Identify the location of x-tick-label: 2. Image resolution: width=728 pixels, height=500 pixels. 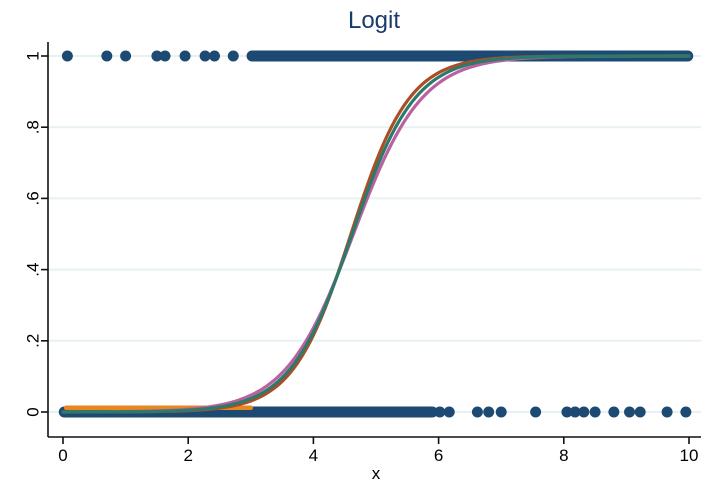
(187, 455).